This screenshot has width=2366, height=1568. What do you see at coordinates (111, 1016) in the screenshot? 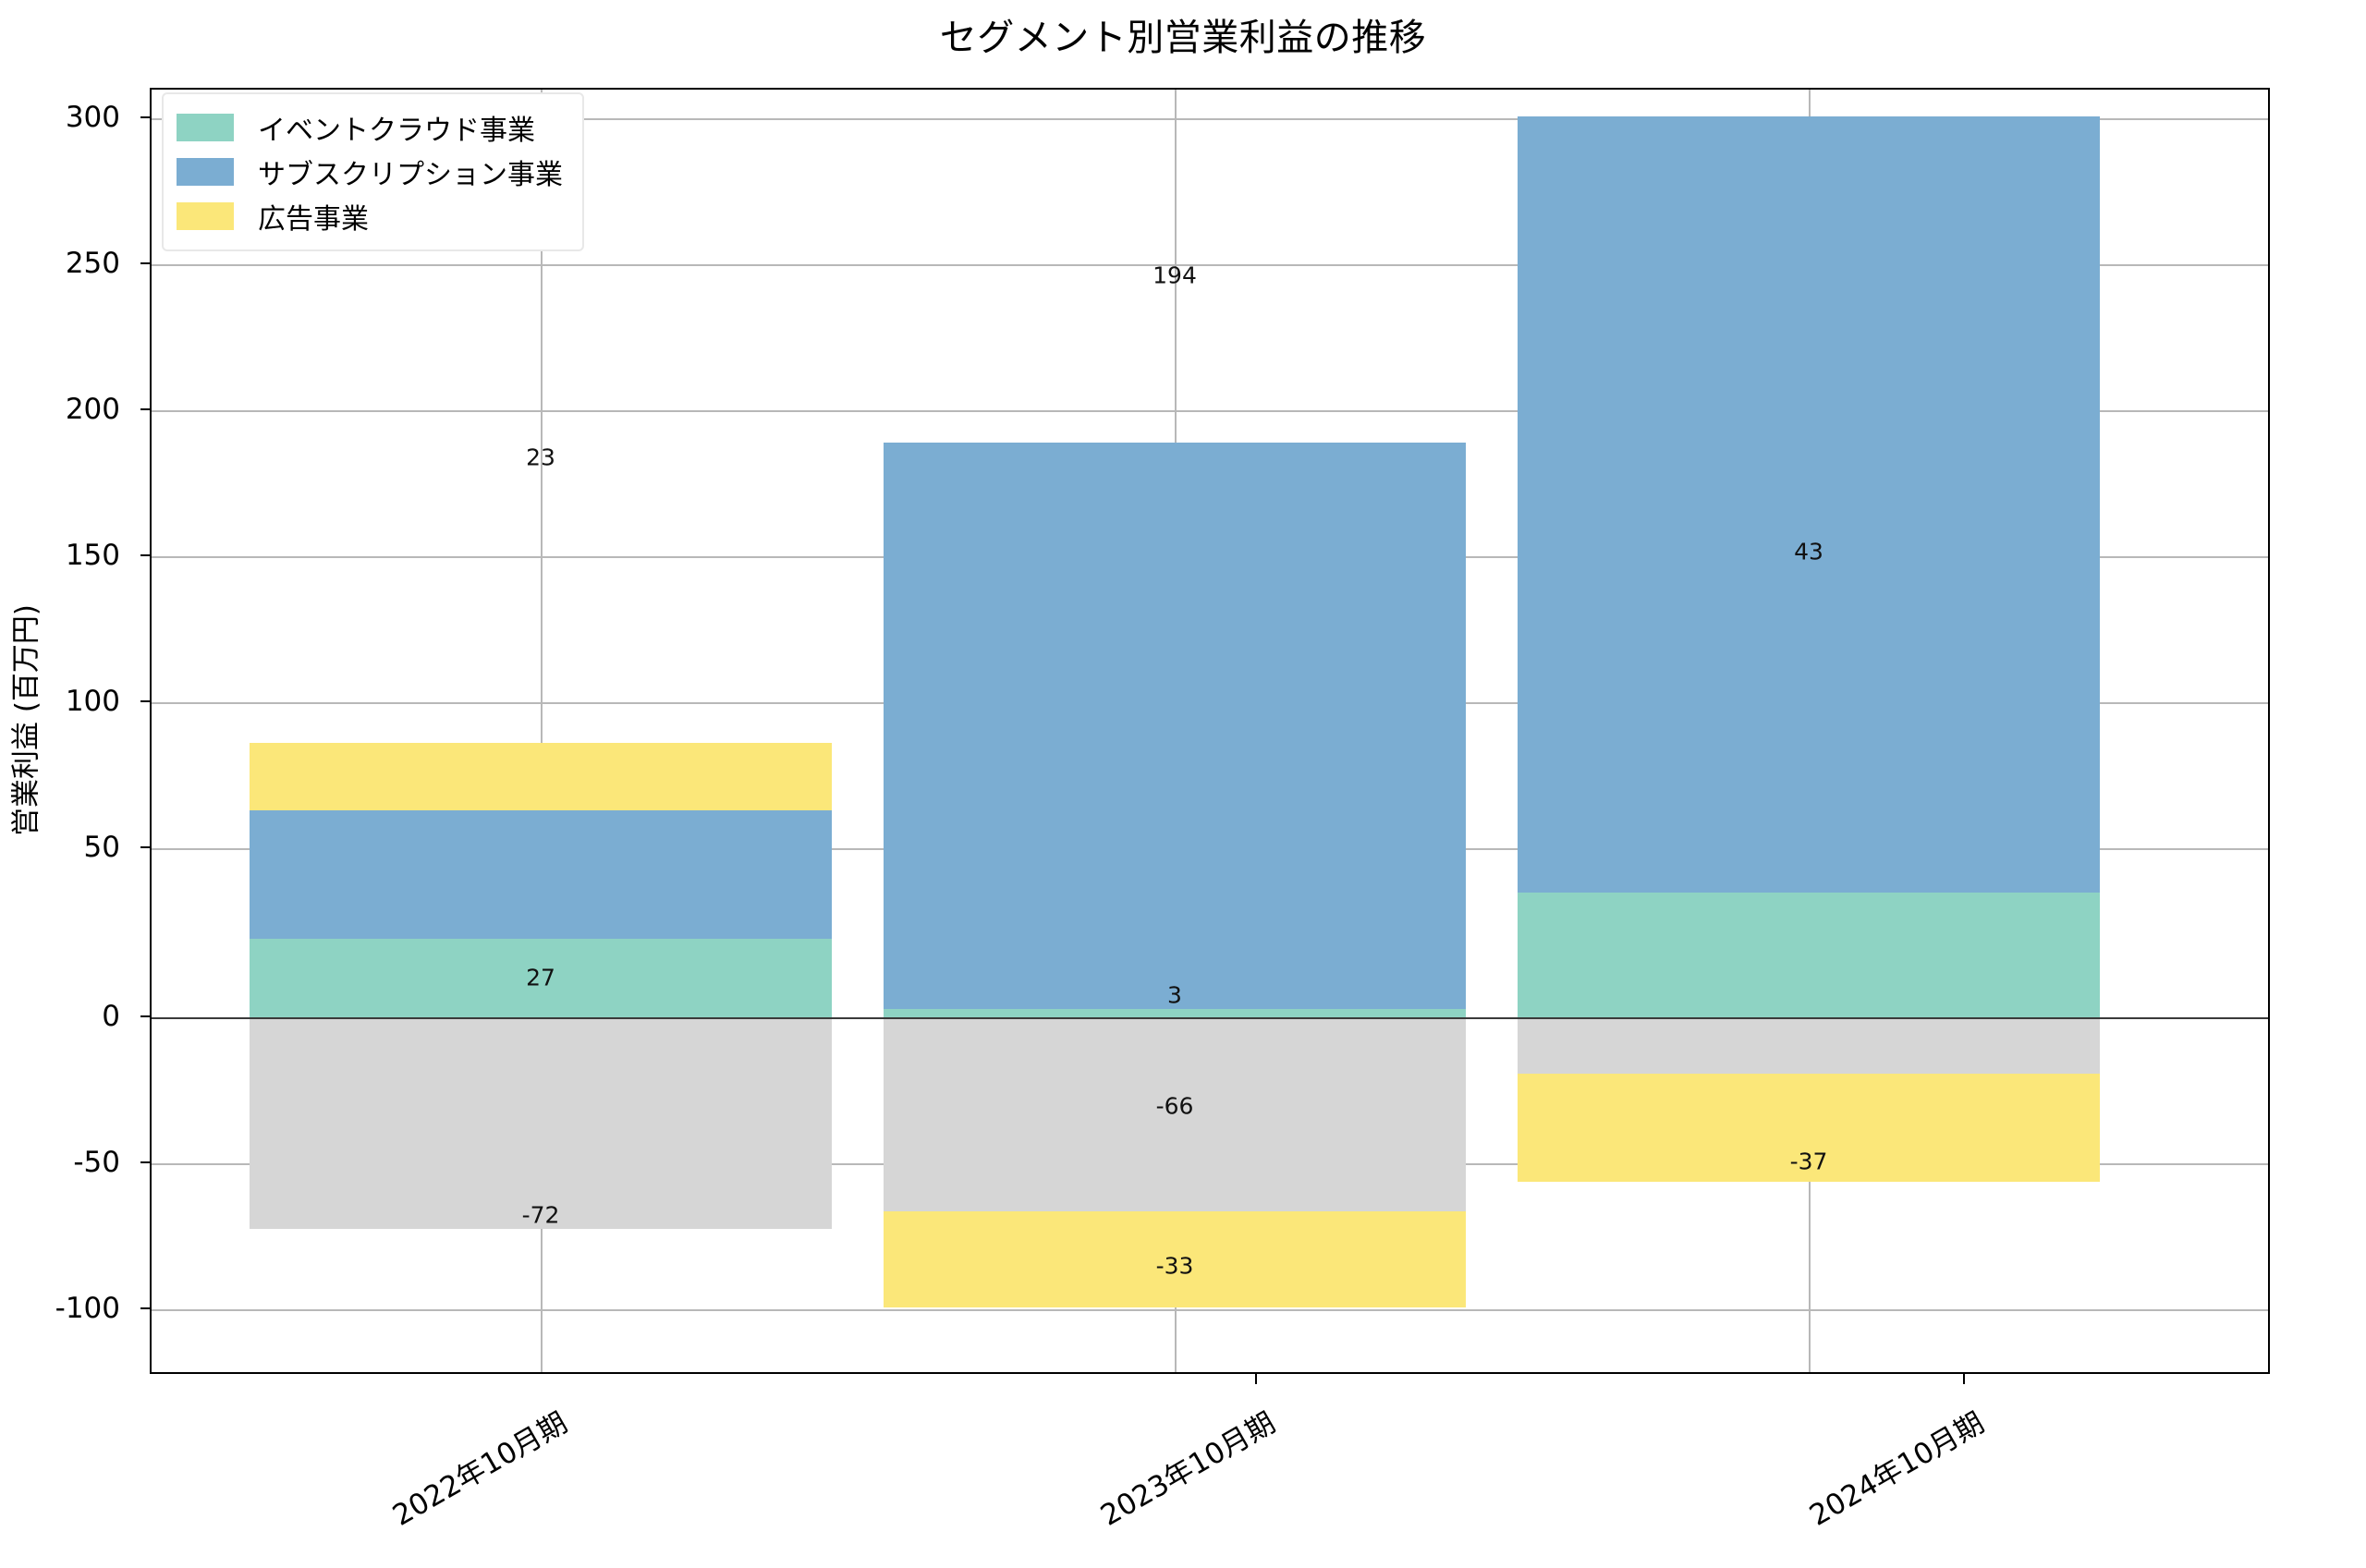
I see `y-tick-label-0: 0` at bounding box center [111, 1016].